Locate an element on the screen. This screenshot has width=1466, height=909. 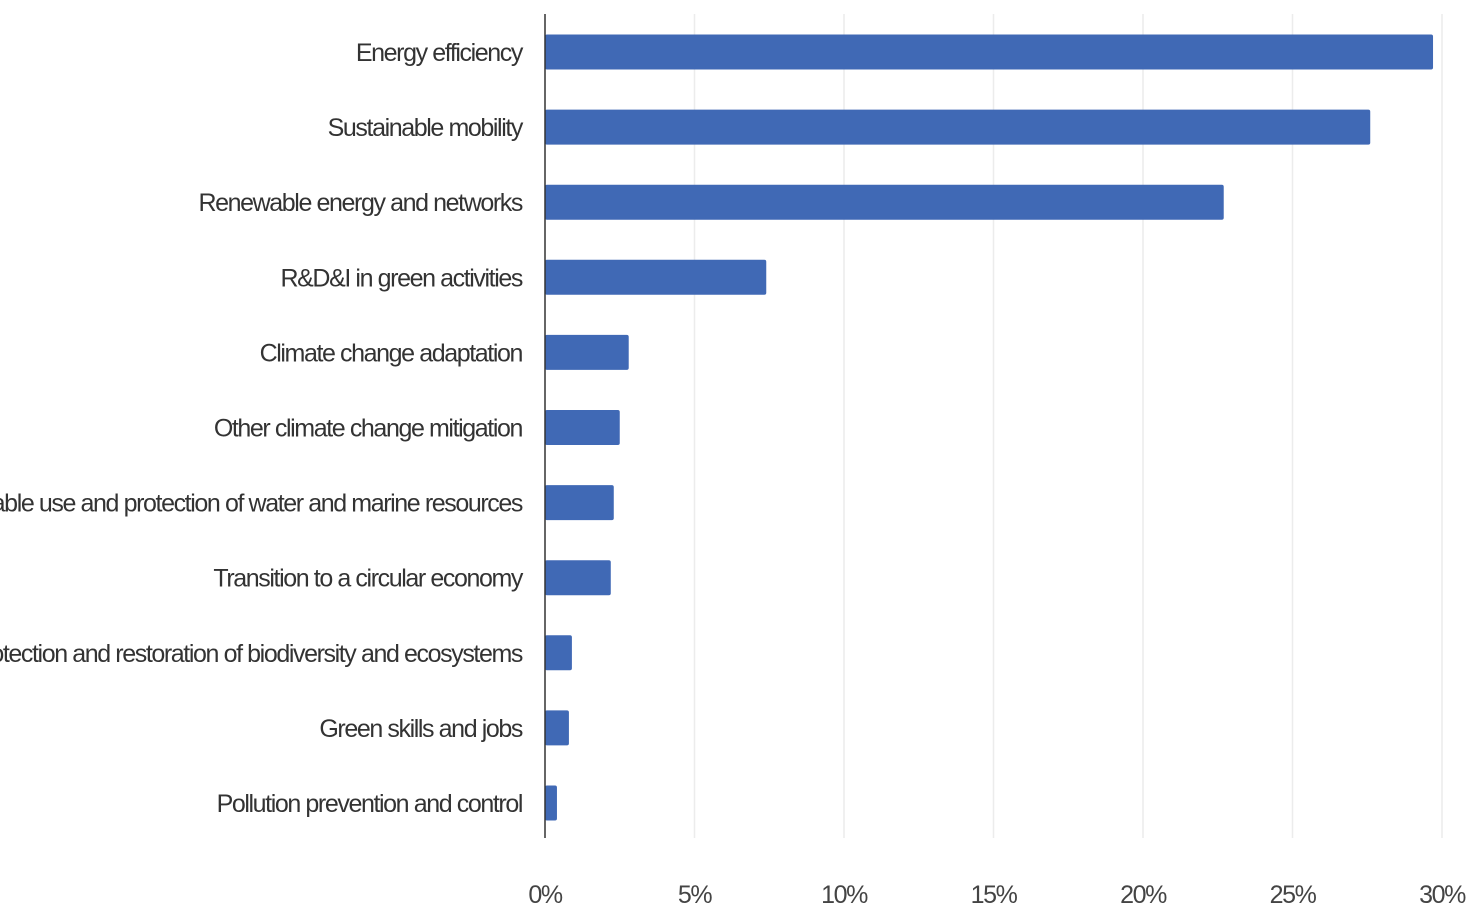
x-tick-labels: 0% 5% 10% 15% 20% 25% 30% is located at coordinates (997, 895).